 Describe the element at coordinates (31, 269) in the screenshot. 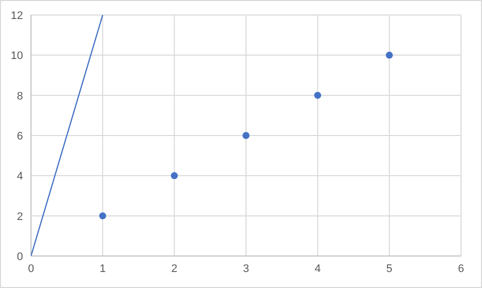

I see `x-tick-label: 0` at that location.